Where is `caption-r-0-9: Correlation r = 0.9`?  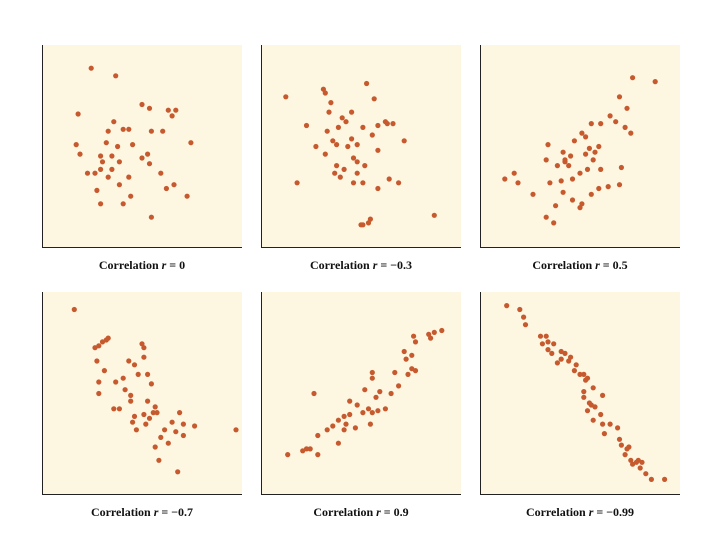
caption-r-0-9: Correlation r = 0.9 is located at coordinates (361, 512).